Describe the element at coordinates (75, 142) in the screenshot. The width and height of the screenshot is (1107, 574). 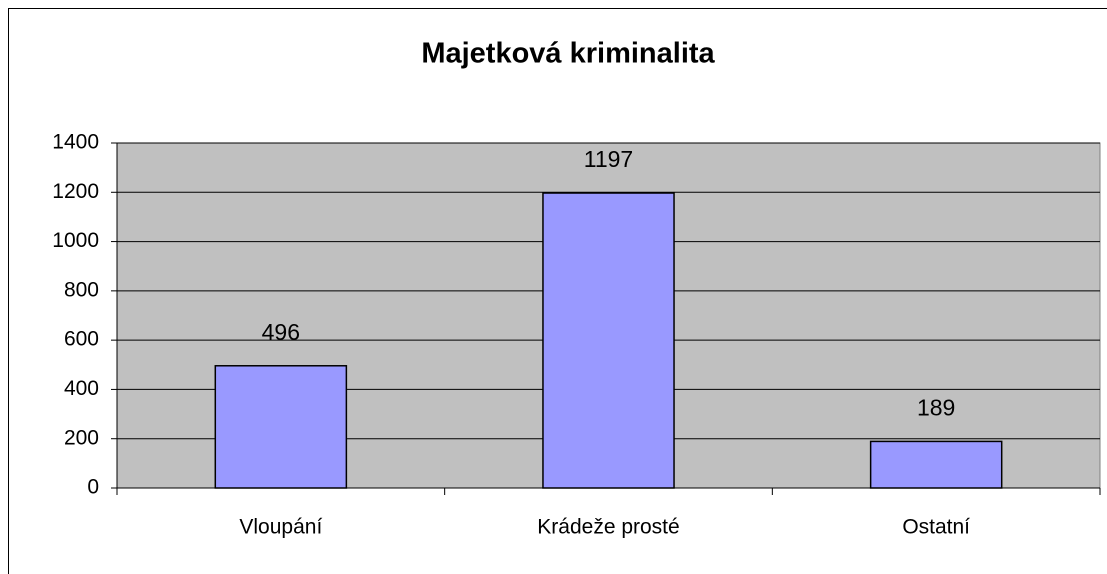
I see `y-tick-label: 1400` at that location.